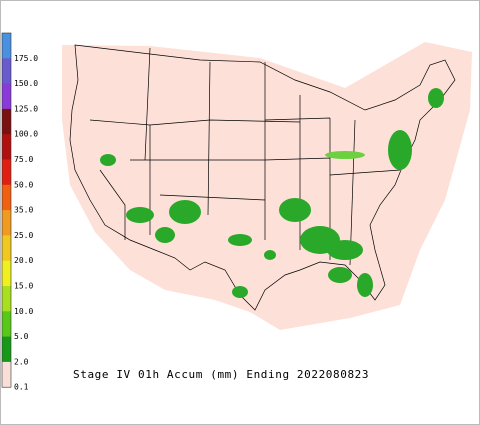  Describe the element at coordinates (23, 260) in the screenshot. I see `legend-label: 20.0` at that location.